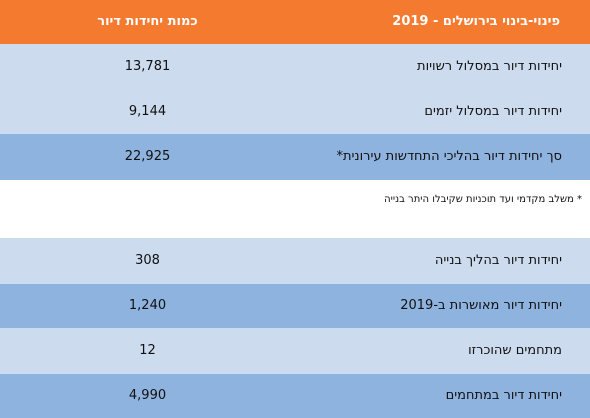 The width and height of the screenshot is (590, 418). What do you see at coordinates (481, 305) in the screenshot?
I see `row-label: יחידות דיור מאושרות ב-2019` at bounding box center [481, 305].